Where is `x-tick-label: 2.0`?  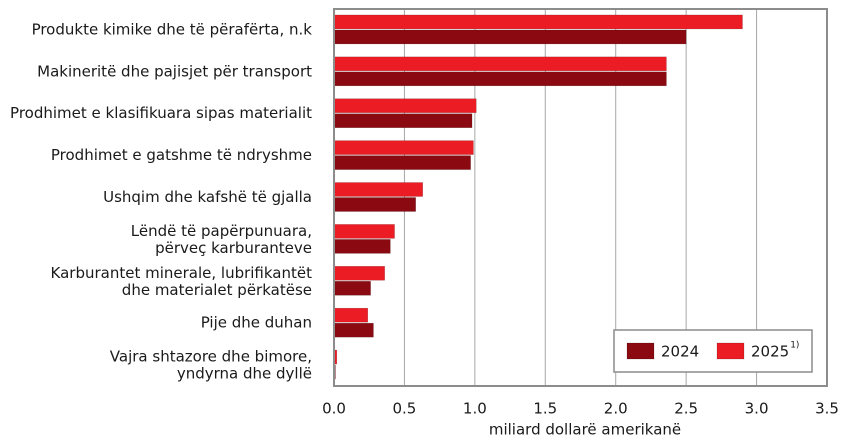 x-tick-label: 2.0 is located at coordinates (616, 409).